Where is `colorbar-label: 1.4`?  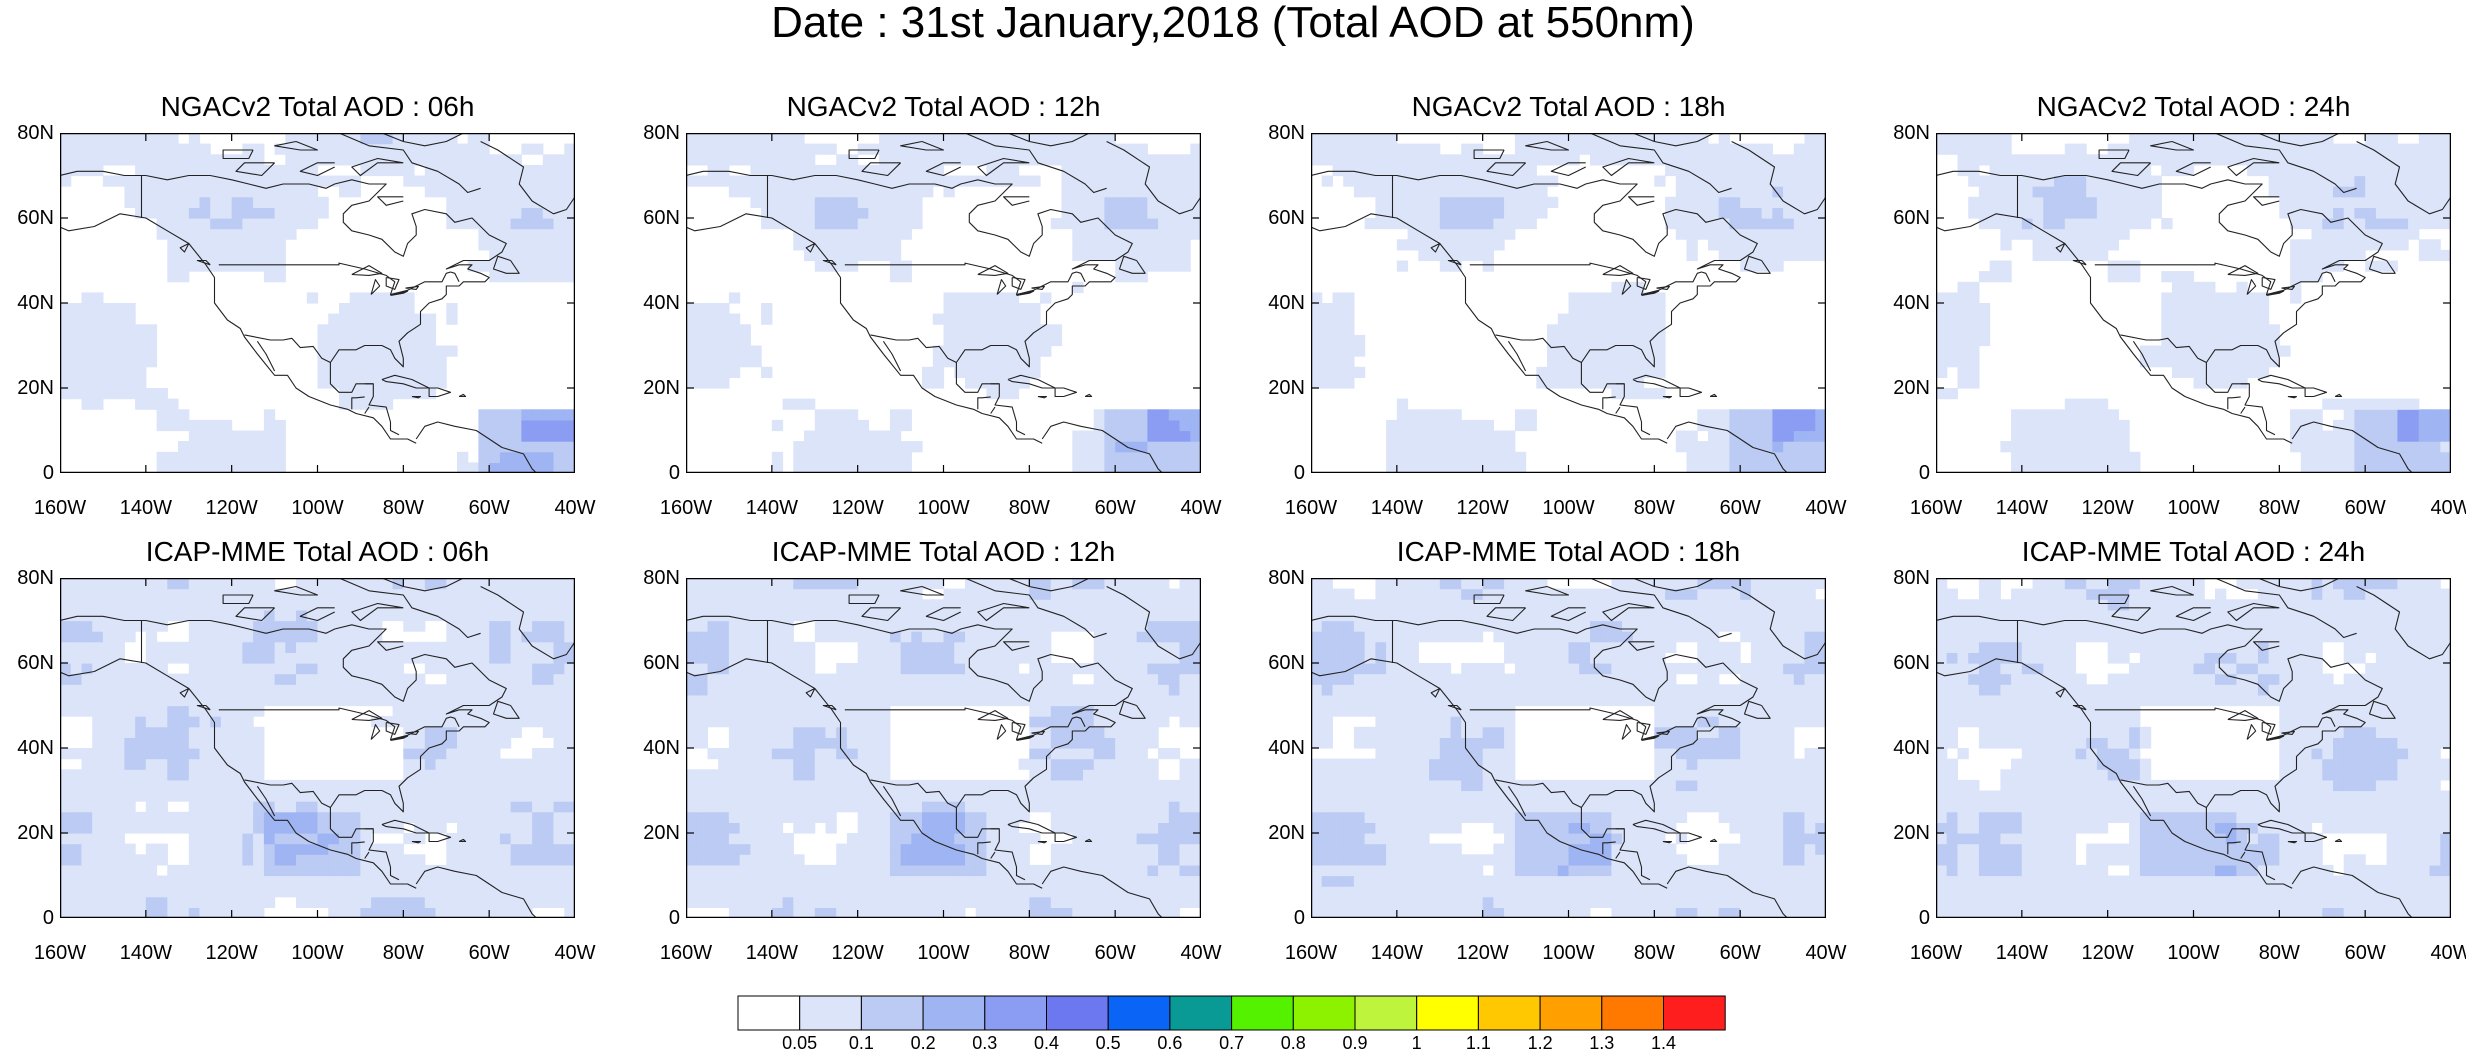
colorbar-label: 1.4 is located at coordinates (1663, 1043).